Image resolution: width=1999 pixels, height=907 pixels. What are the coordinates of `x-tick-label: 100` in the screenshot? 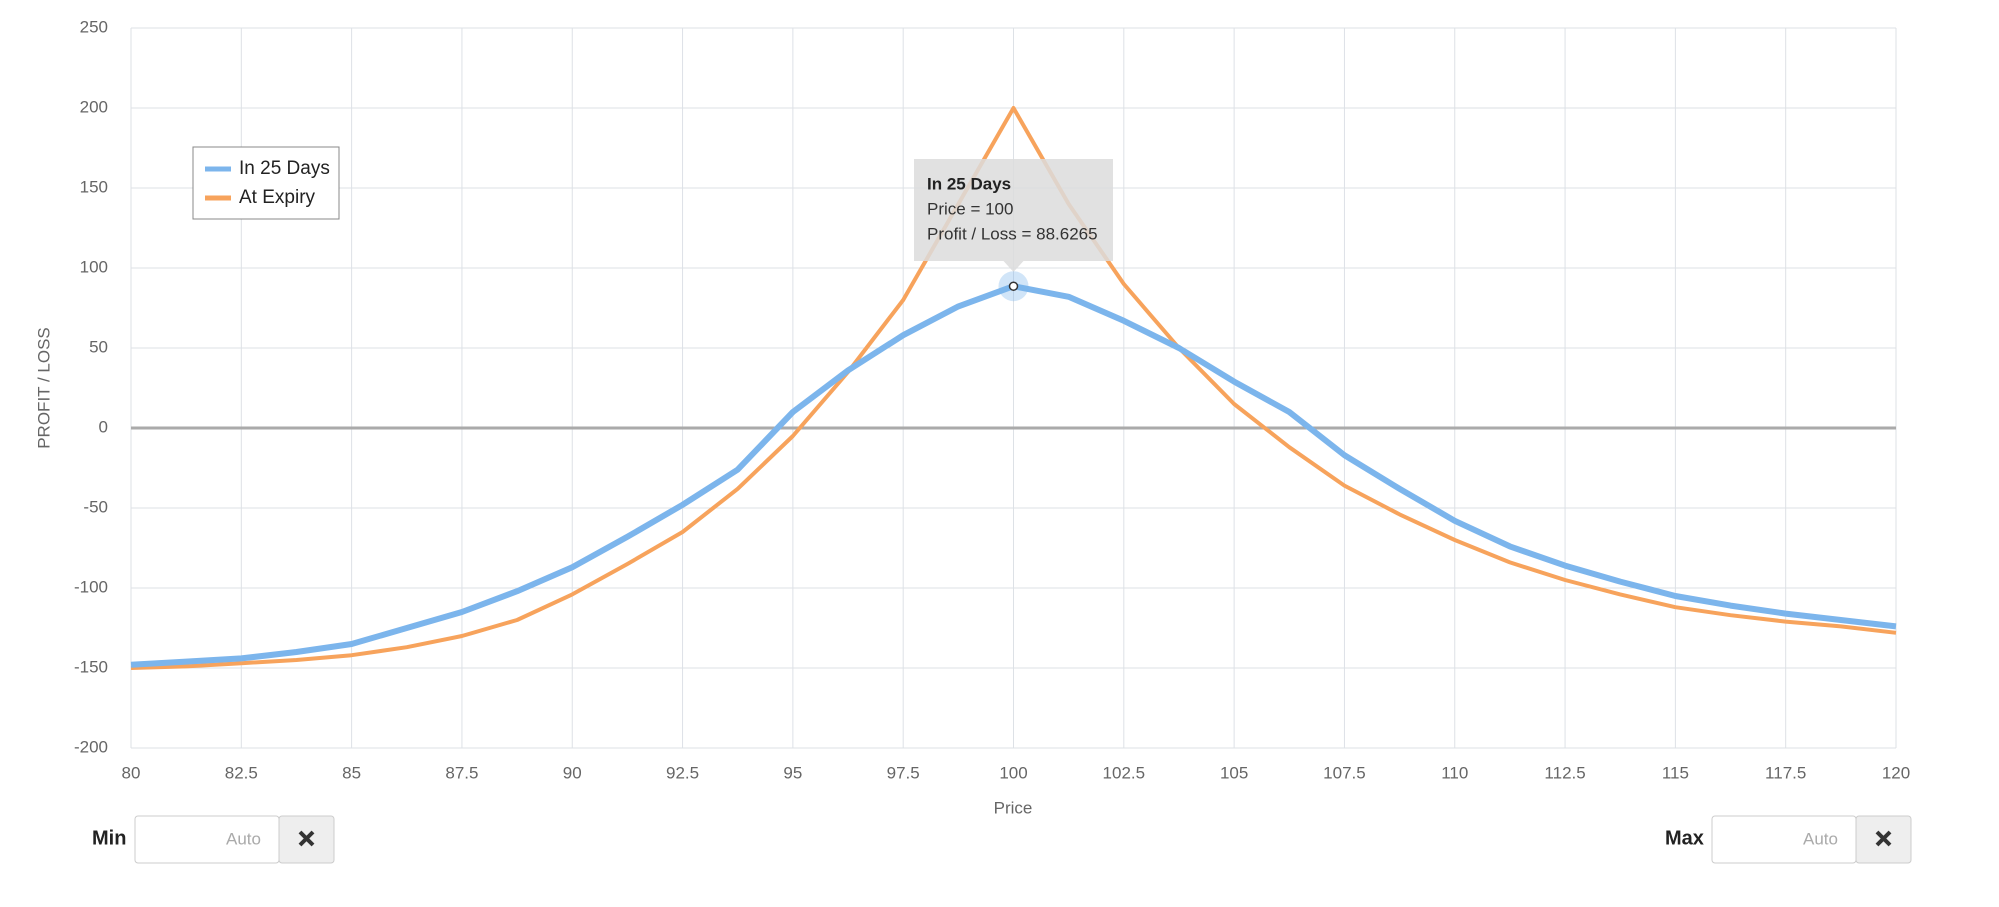 It's located at (1013, 772).